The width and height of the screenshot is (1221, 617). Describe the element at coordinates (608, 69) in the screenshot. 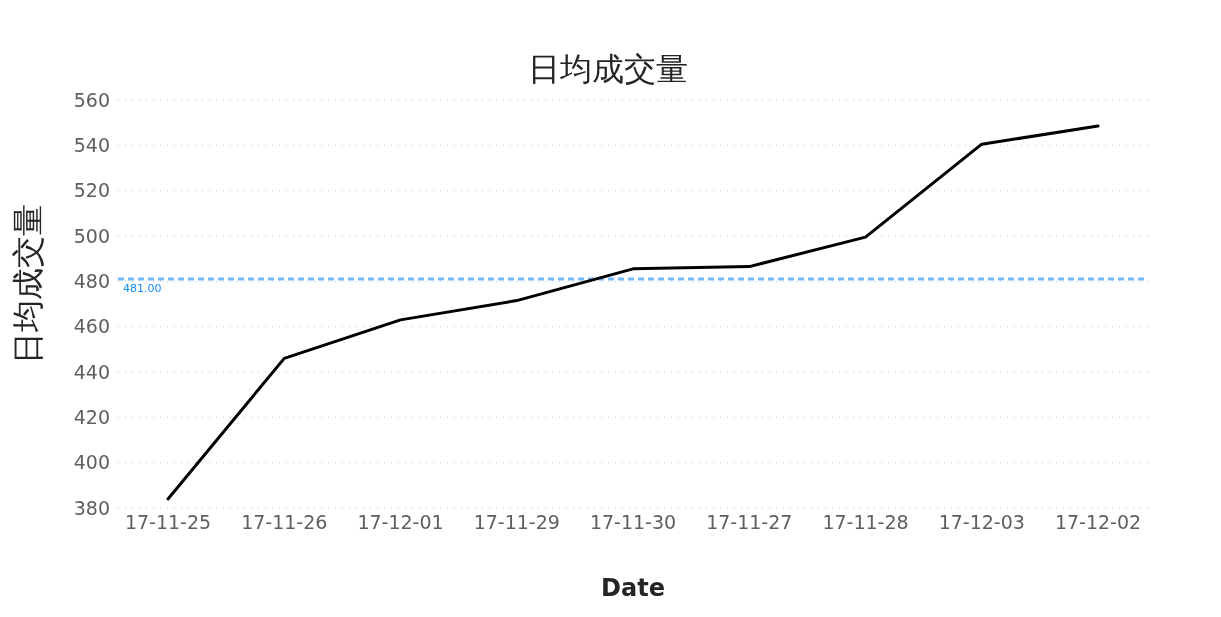

I see `chart-title: 日均成交量` at that location.